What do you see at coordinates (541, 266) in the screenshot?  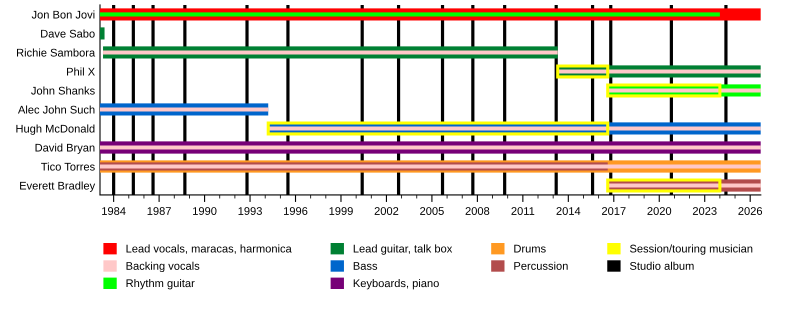 I see `legend-label: Percussion` at bounding box center [541, 266].